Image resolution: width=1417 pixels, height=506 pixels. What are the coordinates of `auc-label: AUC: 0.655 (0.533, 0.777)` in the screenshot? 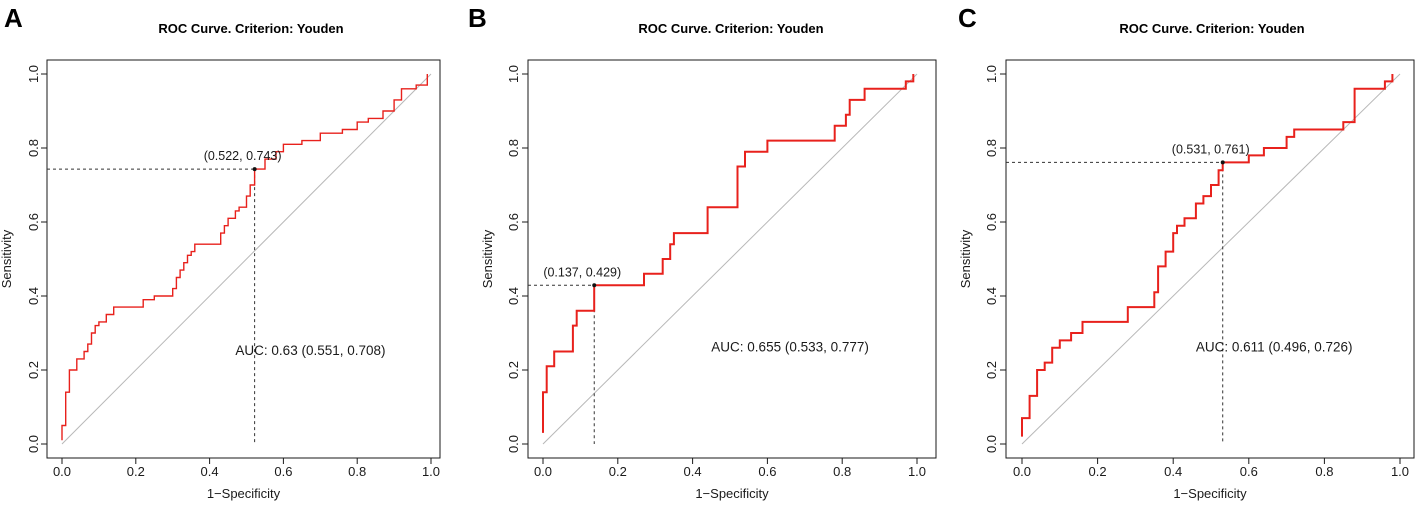 It's located at (790, 347).